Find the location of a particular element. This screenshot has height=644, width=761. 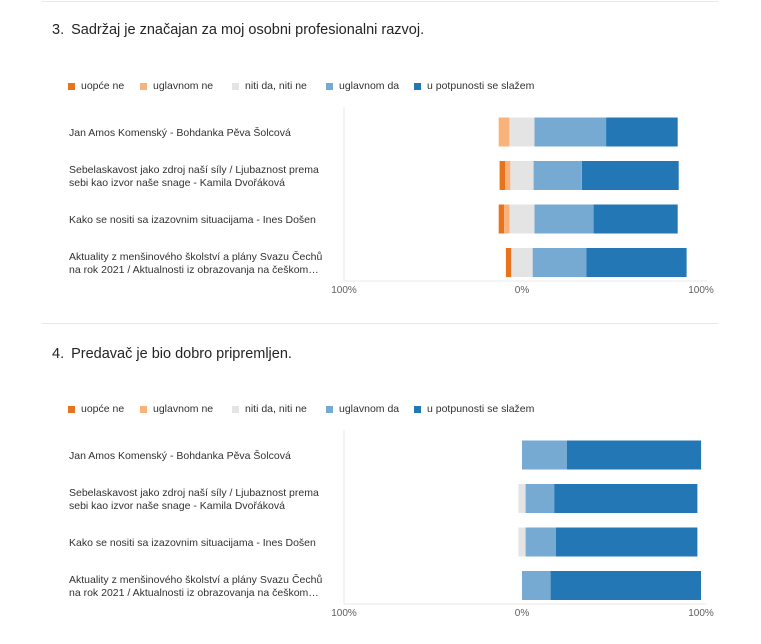

question-4-title: 4. Predavač je bio dobro pripremljen. is located at coordinates (172, 354).